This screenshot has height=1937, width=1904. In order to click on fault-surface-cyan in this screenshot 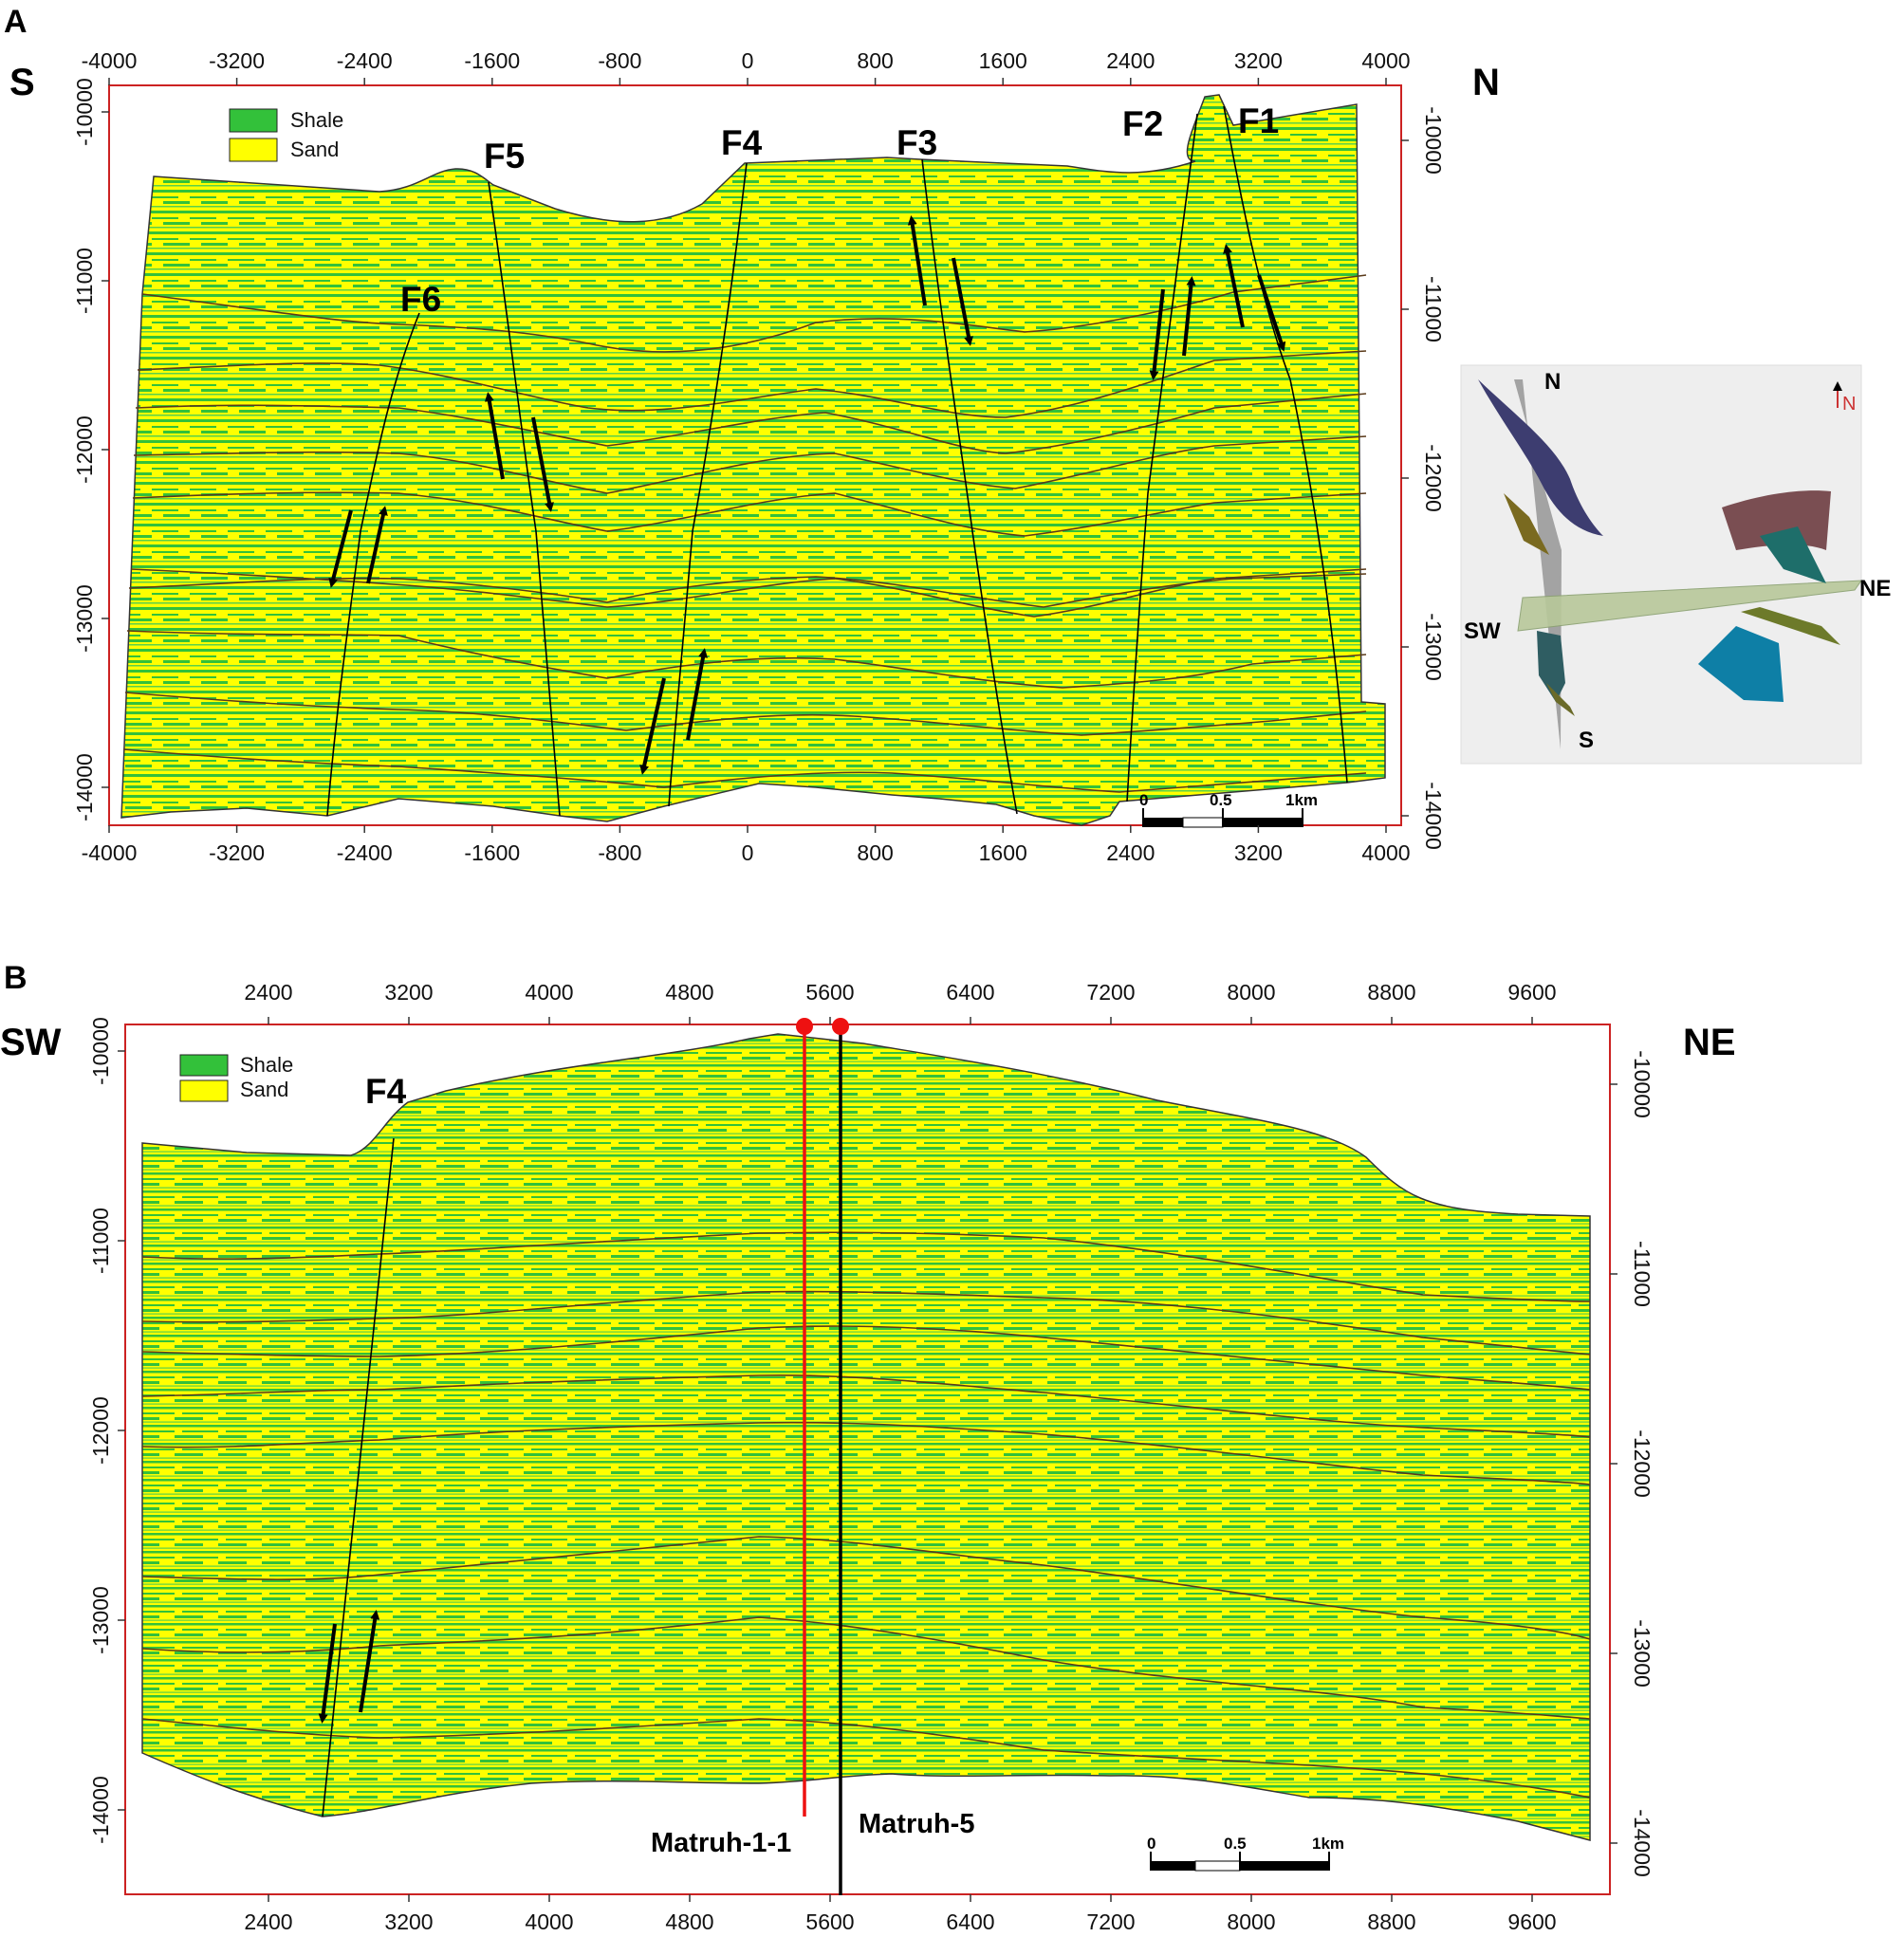, I will do `click(1741, 664)`.